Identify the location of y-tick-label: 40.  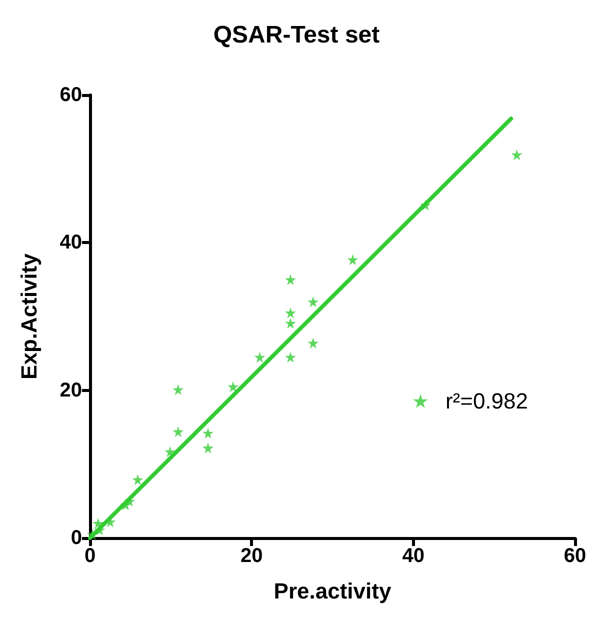
(71, 243).